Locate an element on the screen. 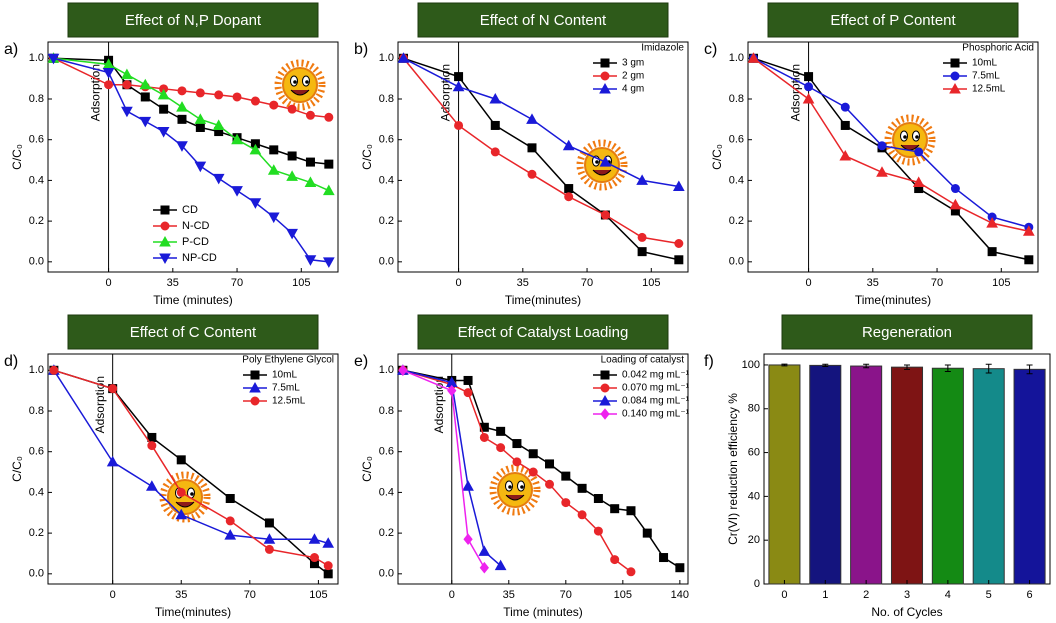 This screenshot has height=623, width=1056. y-axis-label: C/C₀ is located at coordinates (17, 469).